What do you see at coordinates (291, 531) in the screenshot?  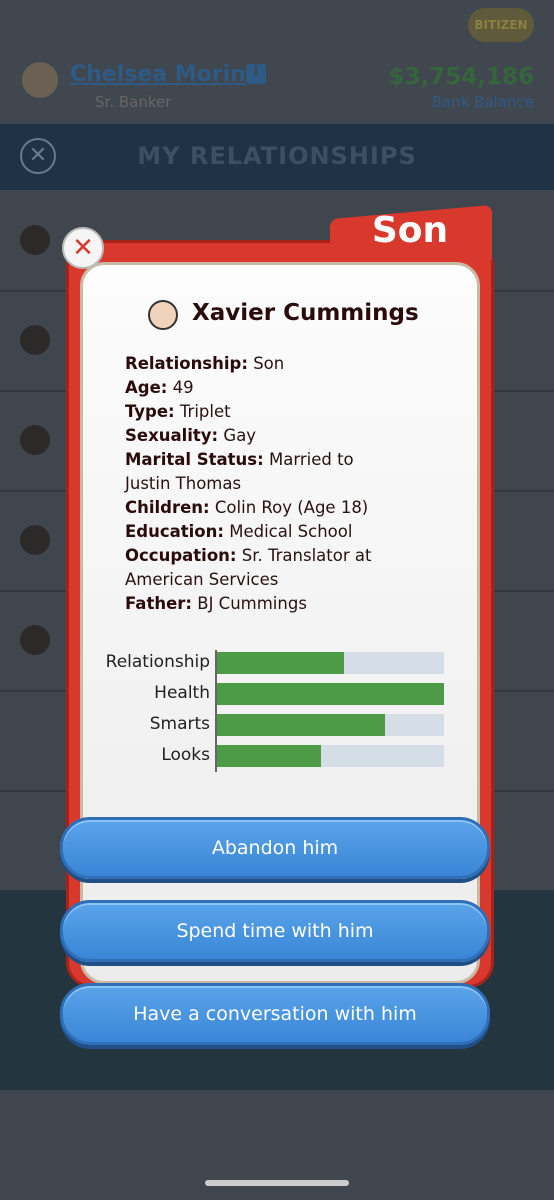 I see `detail-value: Medical School` at bounding box center [291, 531].